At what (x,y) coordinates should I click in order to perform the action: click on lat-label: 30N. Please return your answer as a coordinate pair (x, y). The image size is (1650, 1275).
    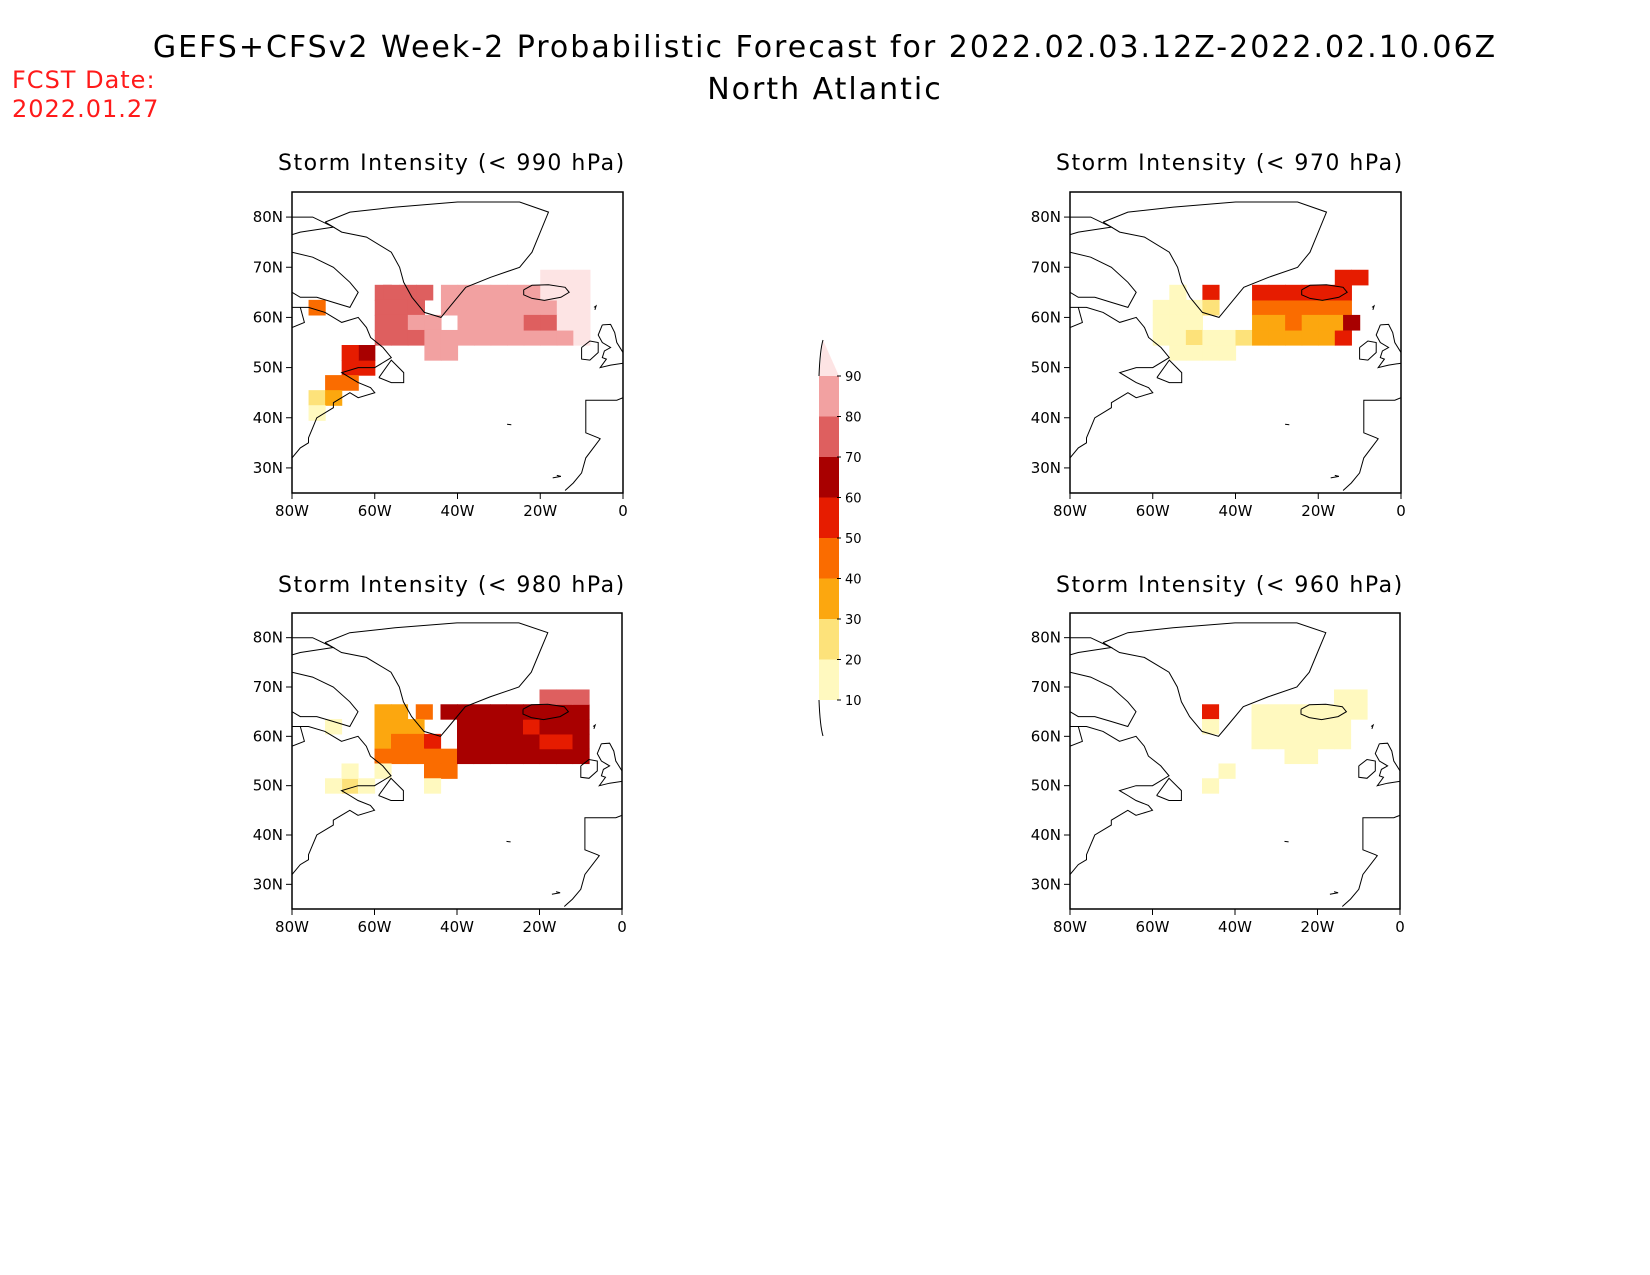
    Looking at the image, I should click on (268, 468).